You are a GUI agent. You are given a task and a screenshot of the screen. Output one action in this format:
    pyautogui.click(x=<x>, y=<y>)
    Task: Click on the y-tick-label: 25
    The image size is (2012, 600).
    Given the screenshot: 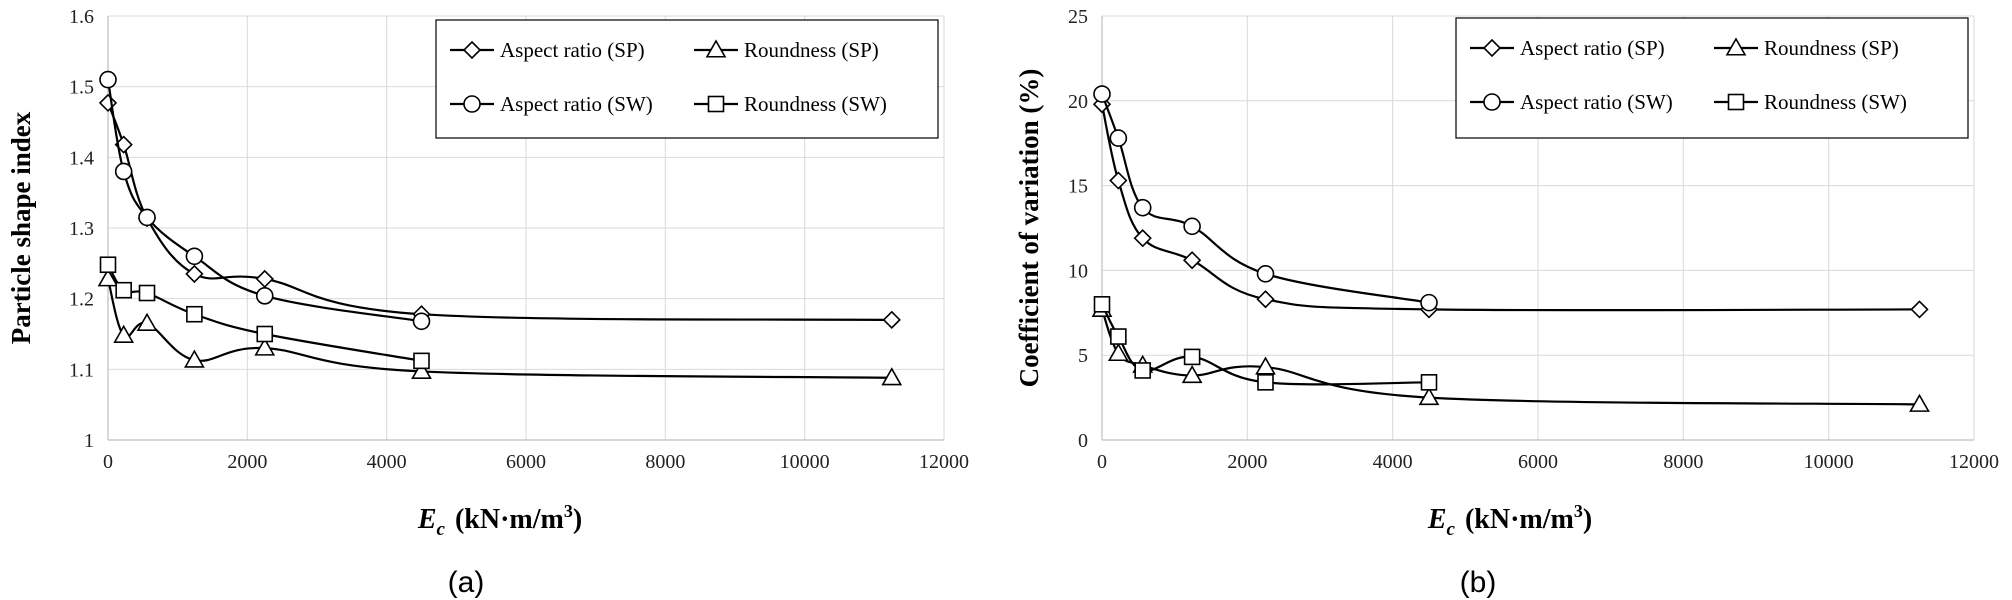 What is the action you would take?
    pyautogui.click(x=1078, y=17)
    